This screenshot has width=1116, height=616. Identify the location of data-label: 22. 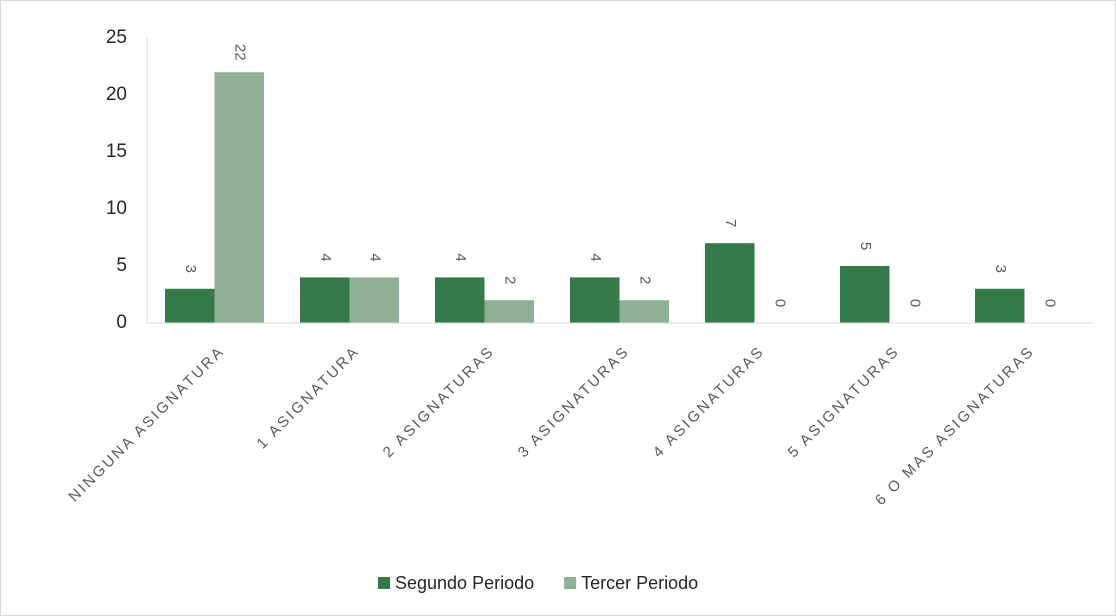
(239, 52).